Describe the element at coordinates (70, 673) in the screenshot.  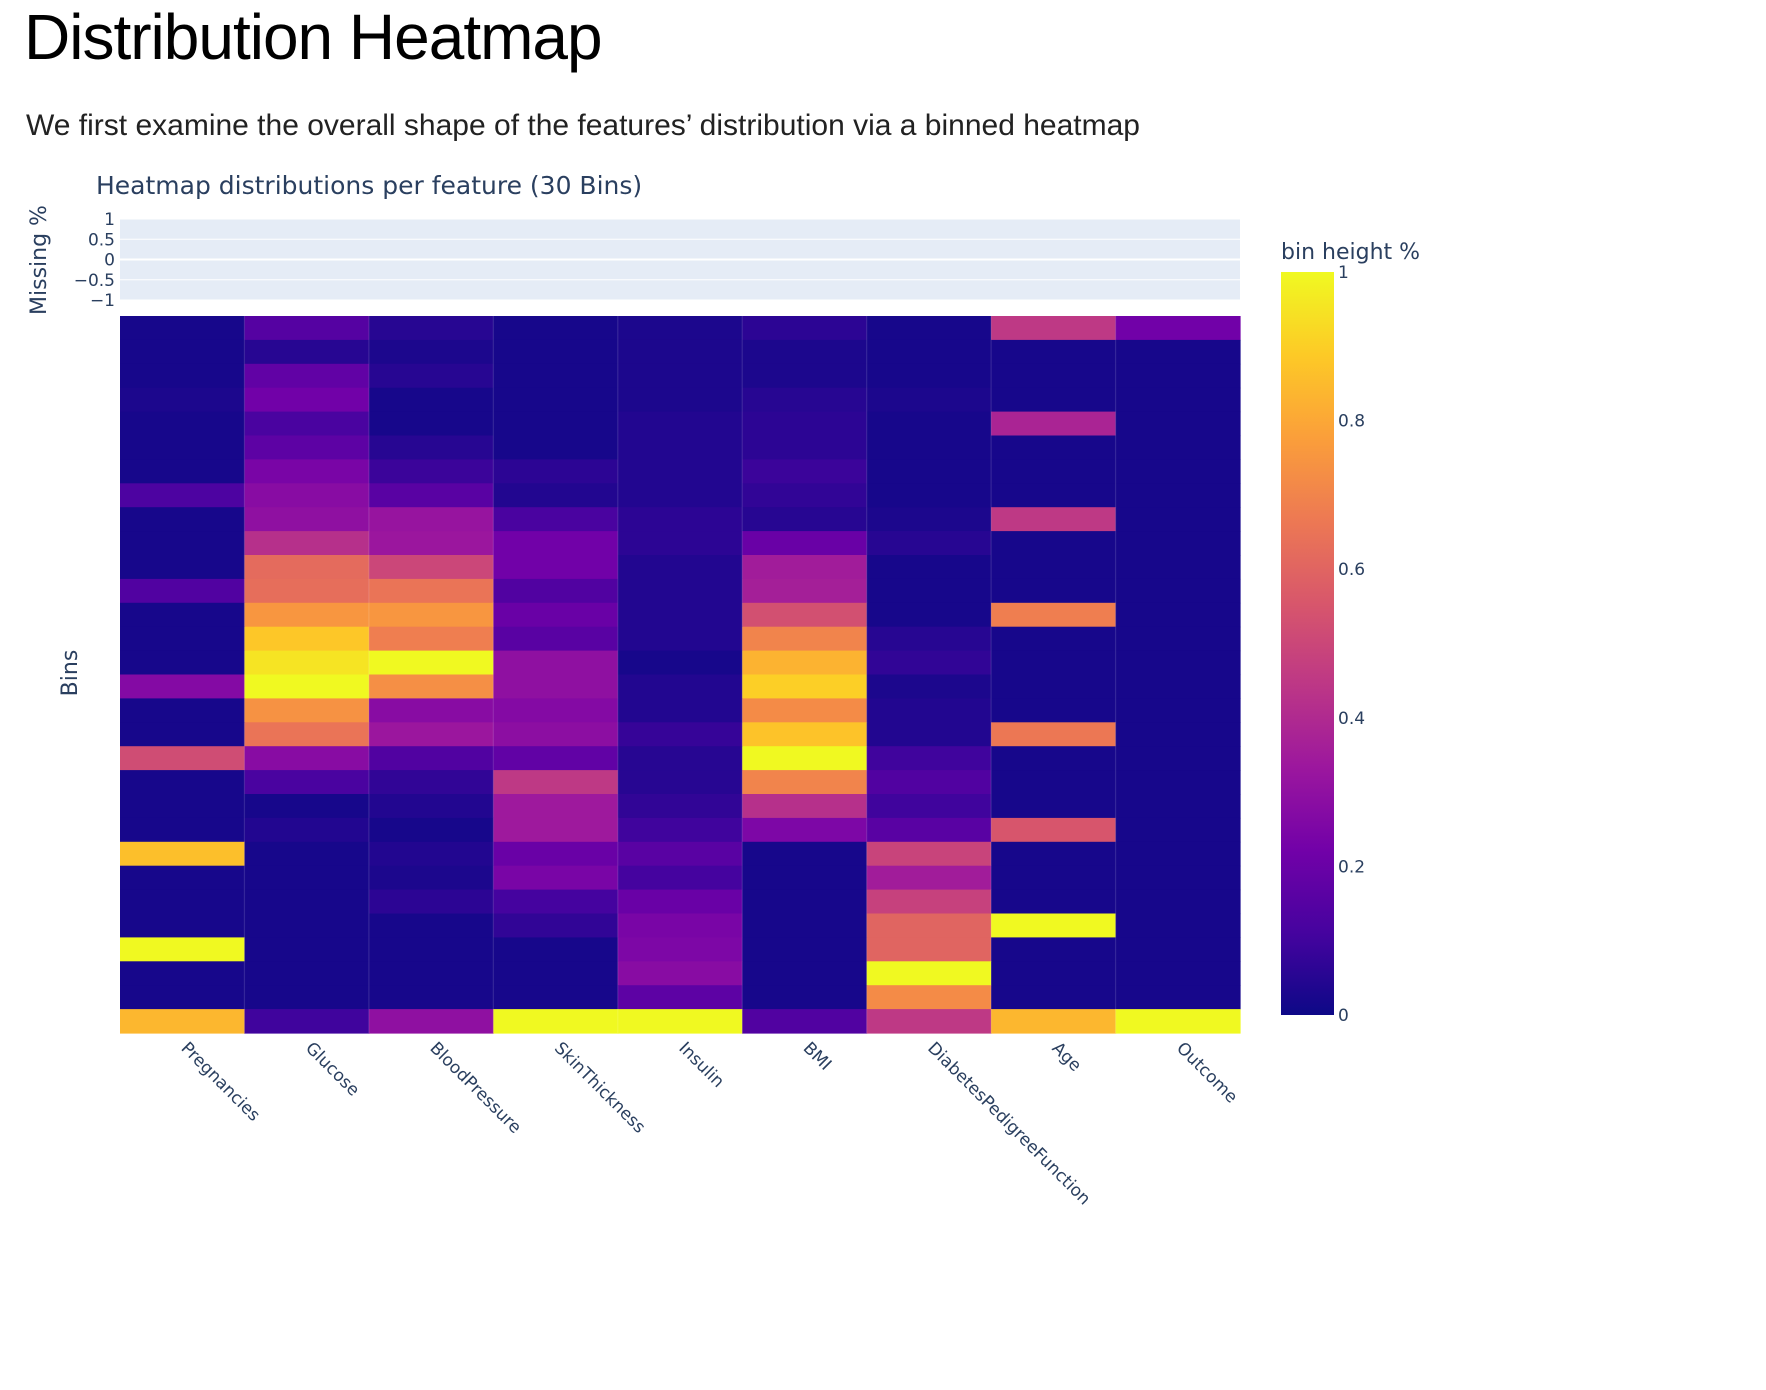
I see `heatmap-ylabel: Bins` at that location.